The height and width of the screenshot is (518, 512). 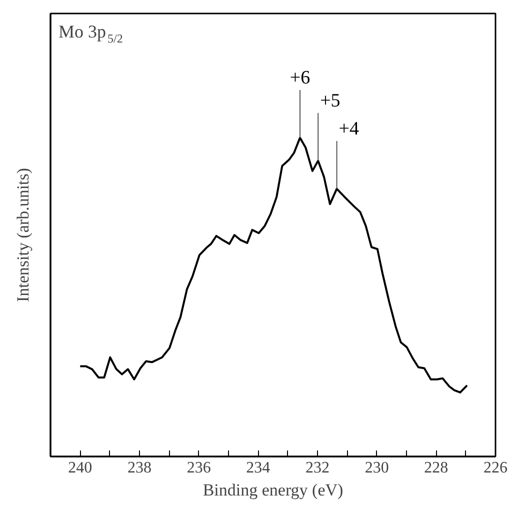 What do you see at coordinates (80, 468) in the screenshot?
I see `x-tick-label: 240` at bounding box center [80, 468].